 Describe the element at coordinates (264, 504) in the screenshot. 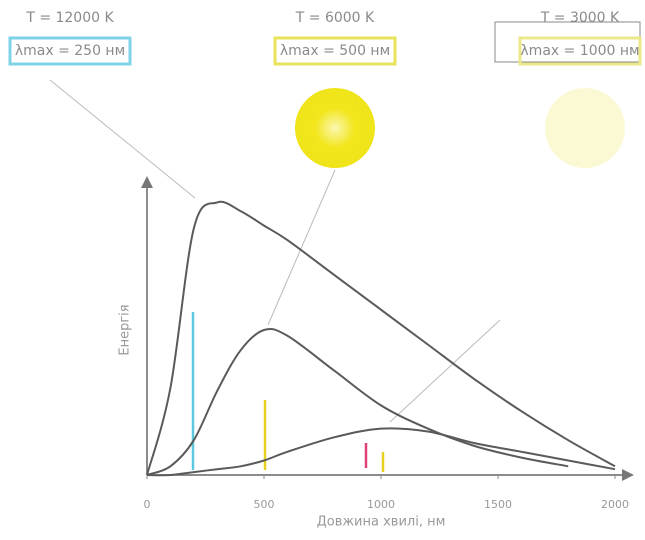

I see `x-tick-label: 500` at that location.